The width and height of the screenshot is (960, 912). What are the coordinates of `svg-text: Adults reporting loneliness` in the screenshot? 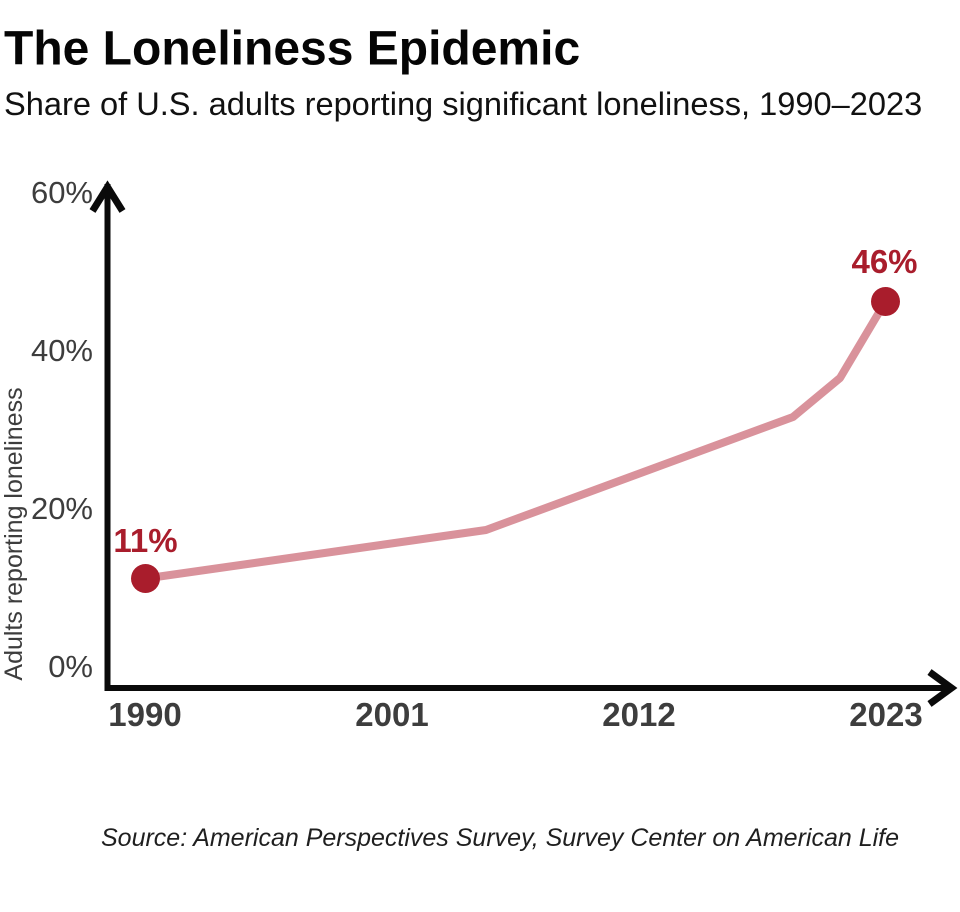 It's located at (14, 533).